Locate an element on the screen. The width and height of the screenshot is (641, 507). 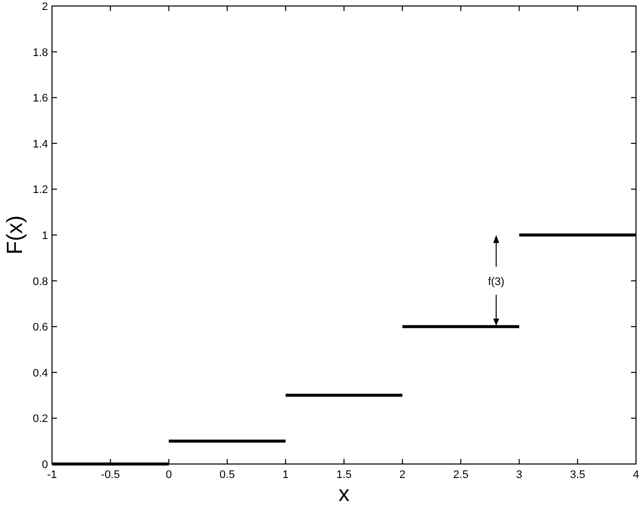
y-tick-label: 1.8 is located at coordinates (40, 52).